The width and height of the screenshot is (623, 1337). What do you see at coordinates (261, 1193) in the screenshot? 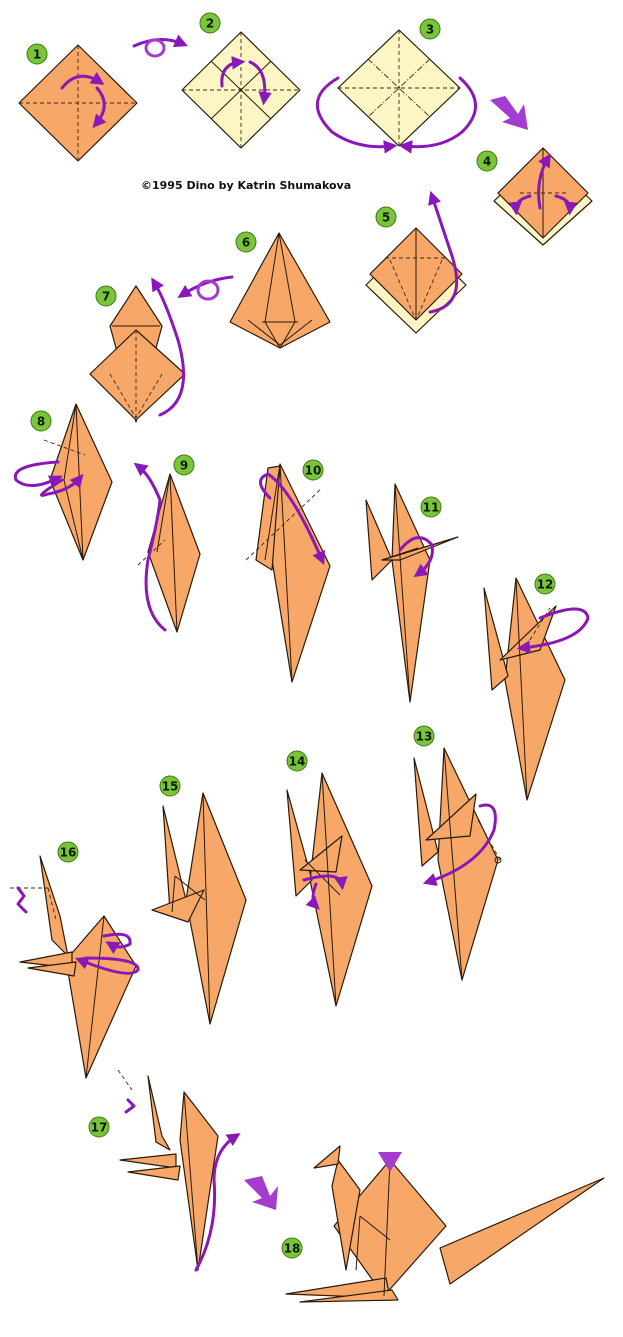
I see `step-17-to-18-arrow` at bounding box center [261, 1193].